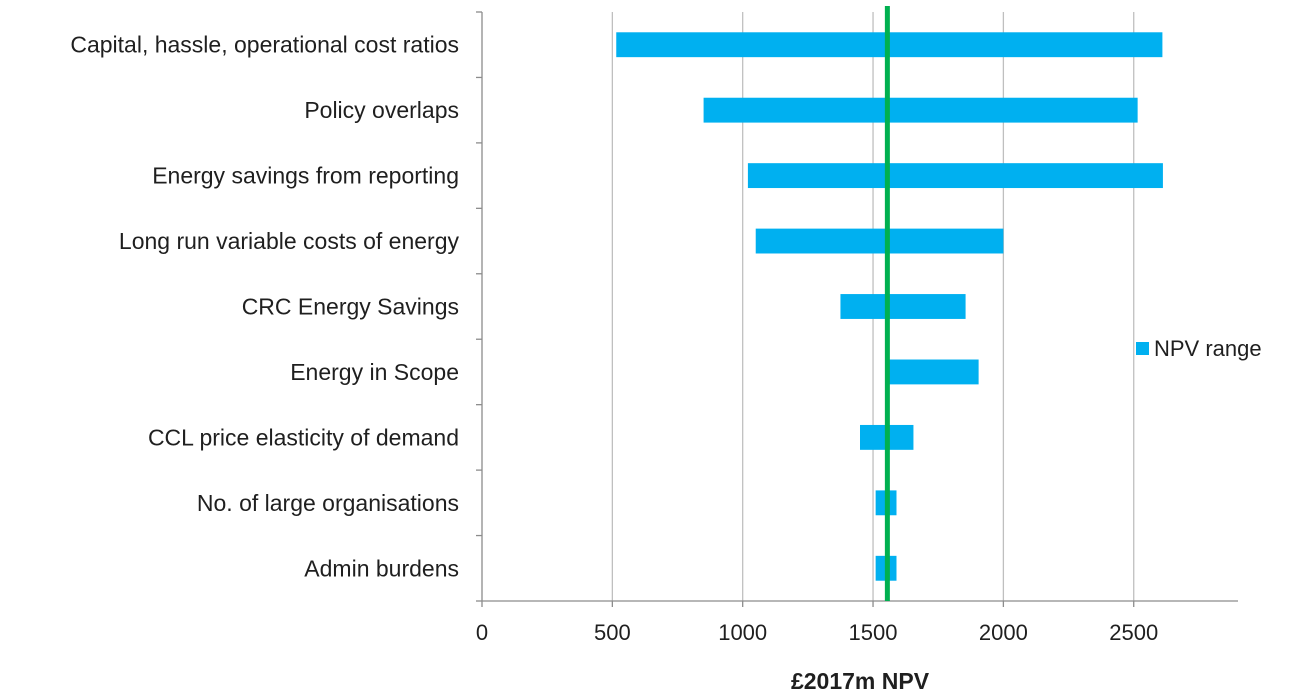  What do you see at coordinates (1142, 348) in the screenshot?
I see `legend-swatch` at bounding box center [1142, 348].